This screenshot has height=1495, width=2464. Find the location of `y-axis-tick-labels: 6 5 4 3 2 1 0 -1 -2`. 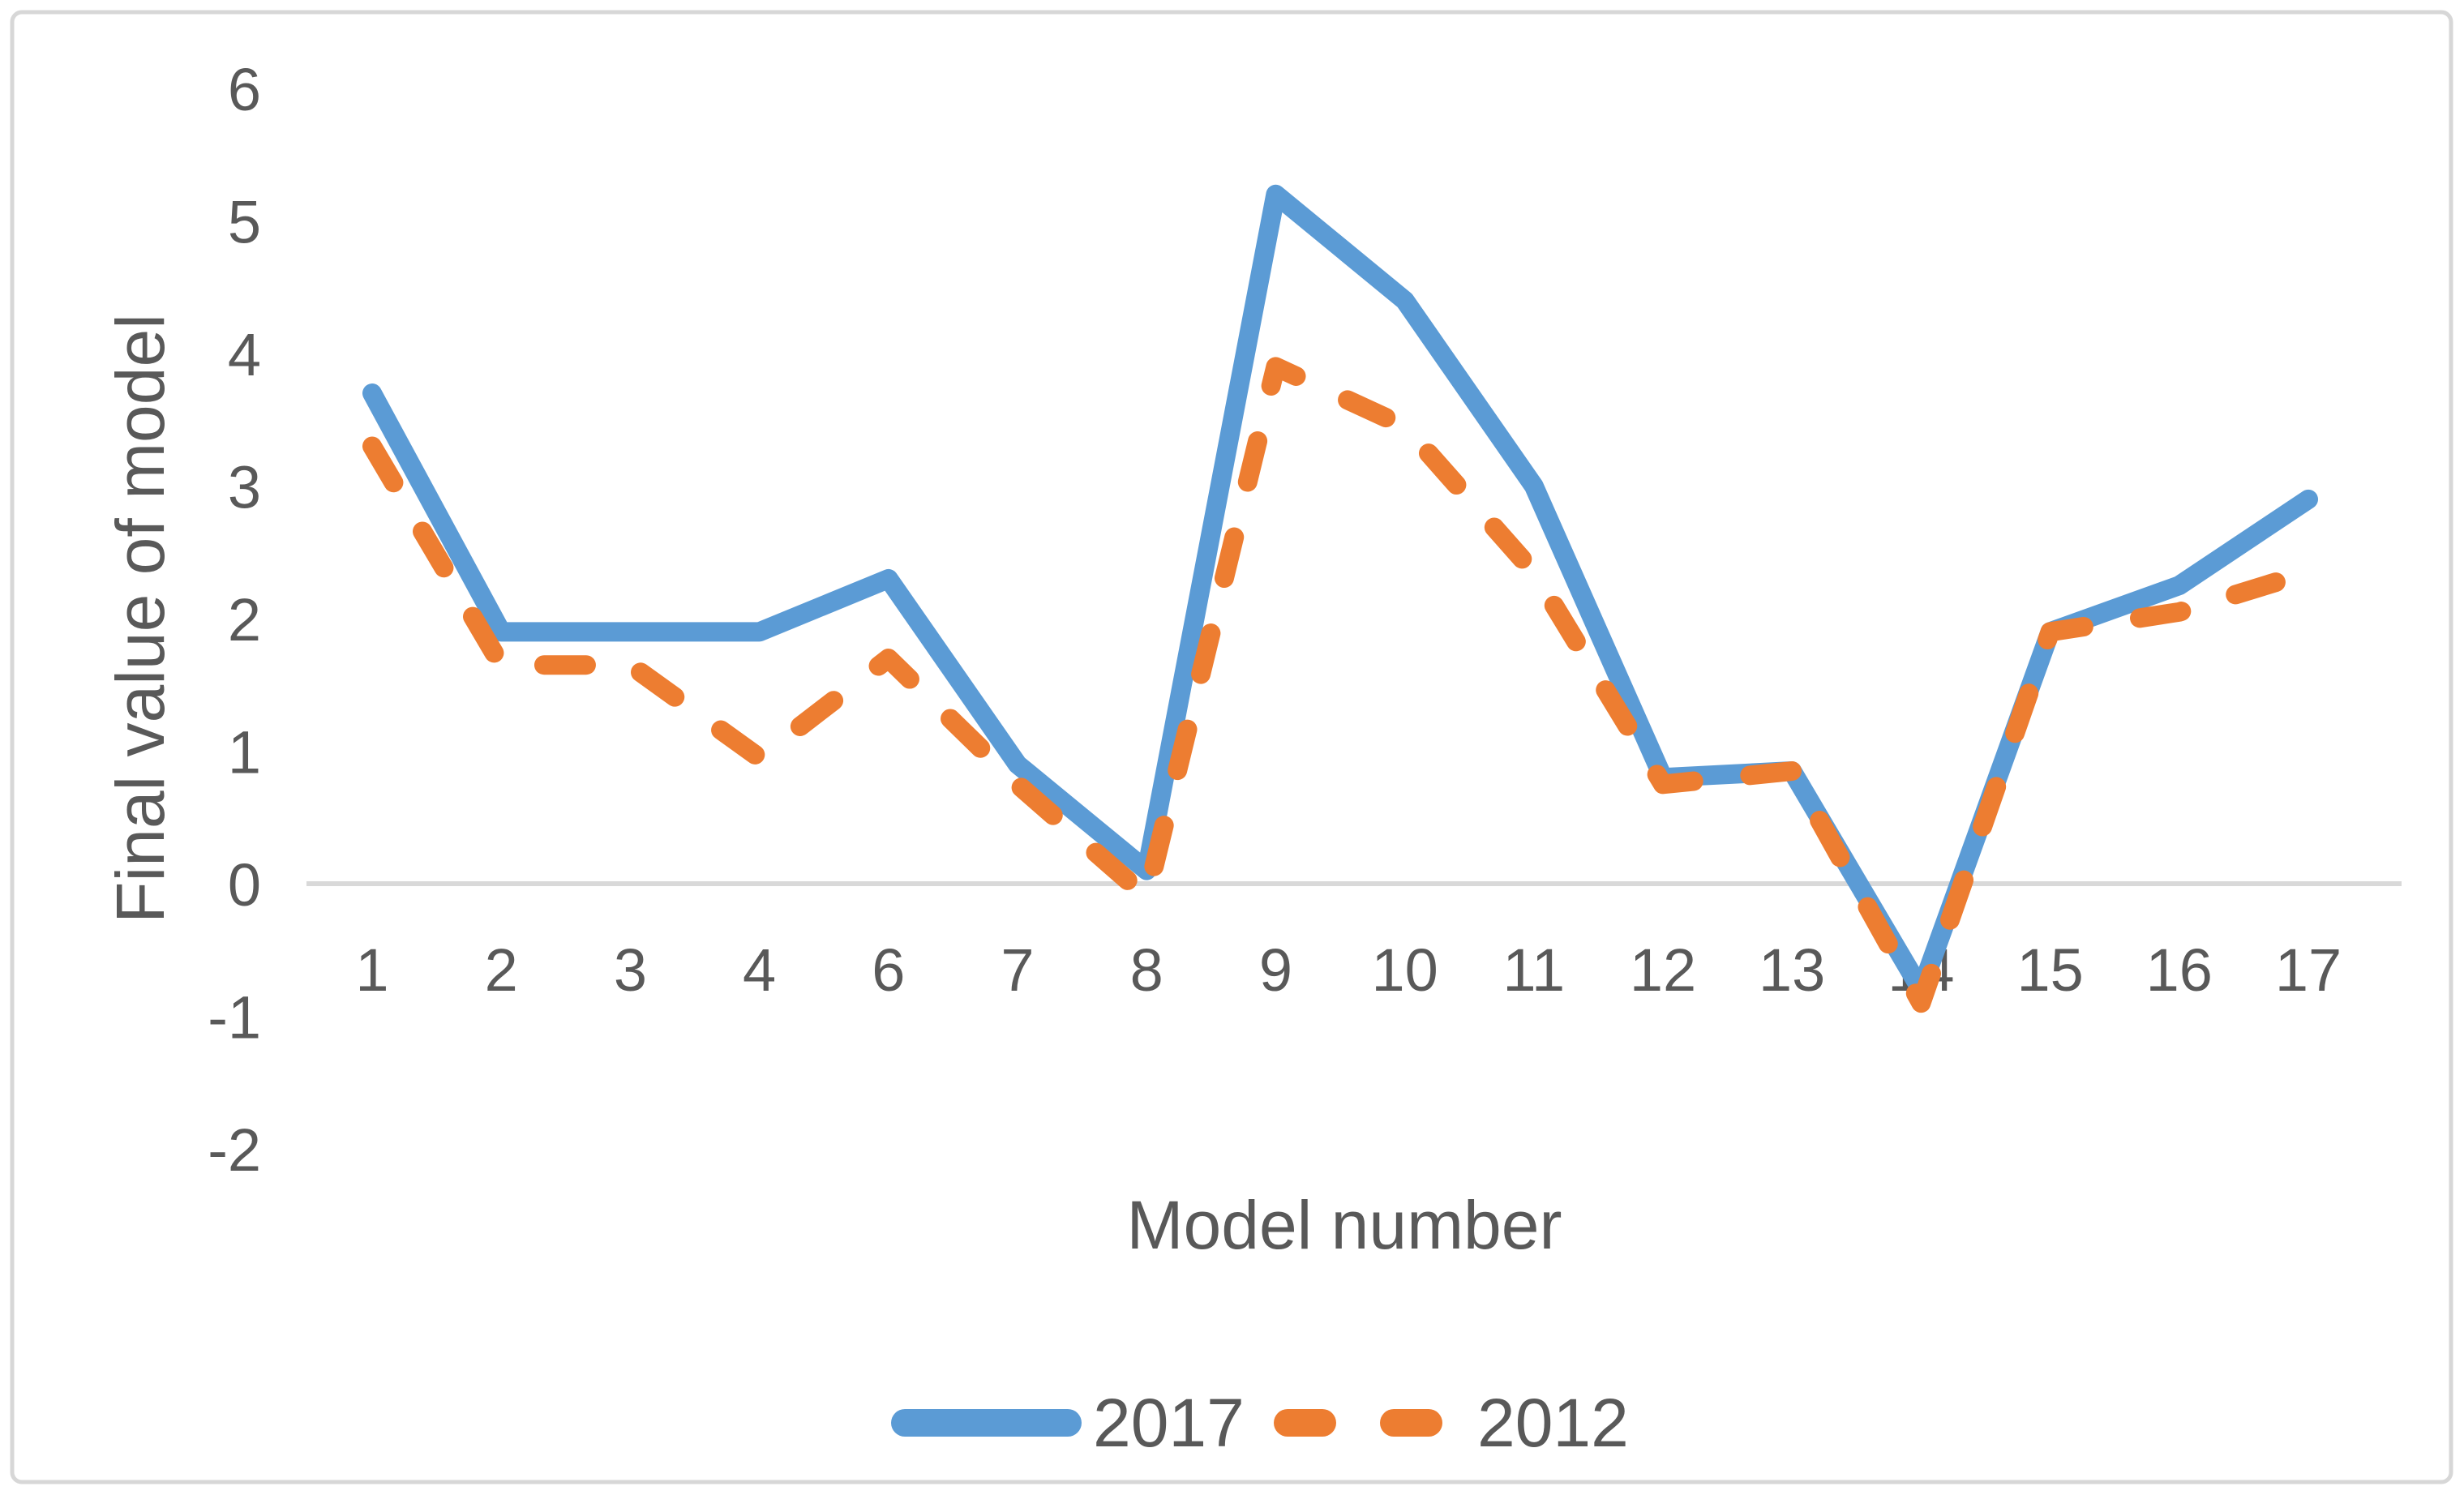

y-axis-tick-labels: 6 5 4 3 2 1 0 -1 -2 is located at coordinates (234, 620).